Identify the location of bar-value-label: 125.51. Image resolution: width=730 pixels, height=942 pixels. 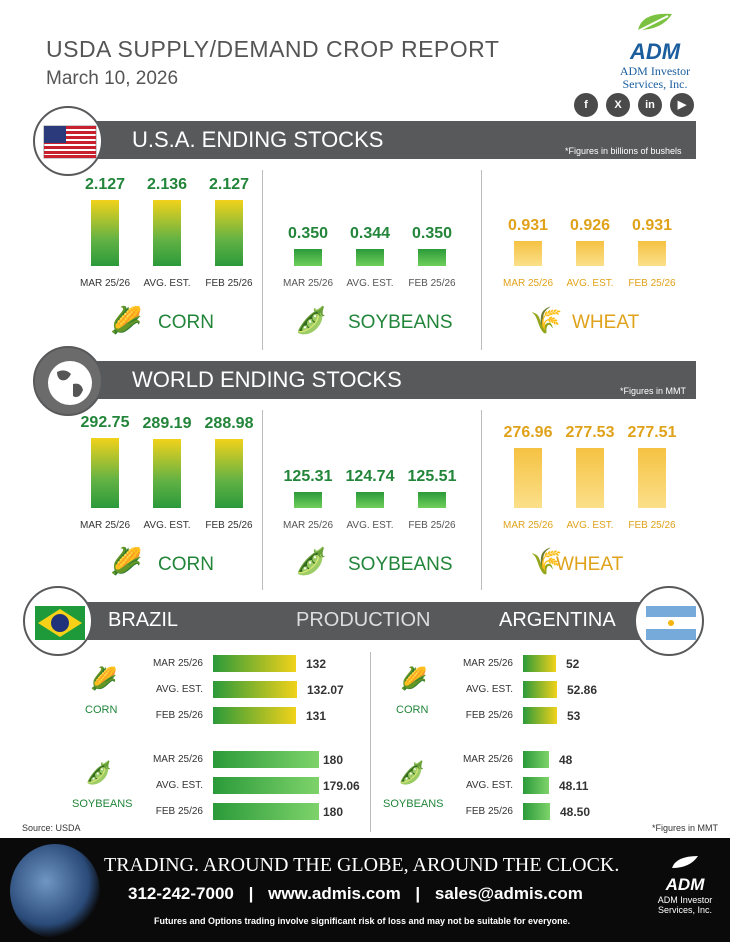
(432, 476).